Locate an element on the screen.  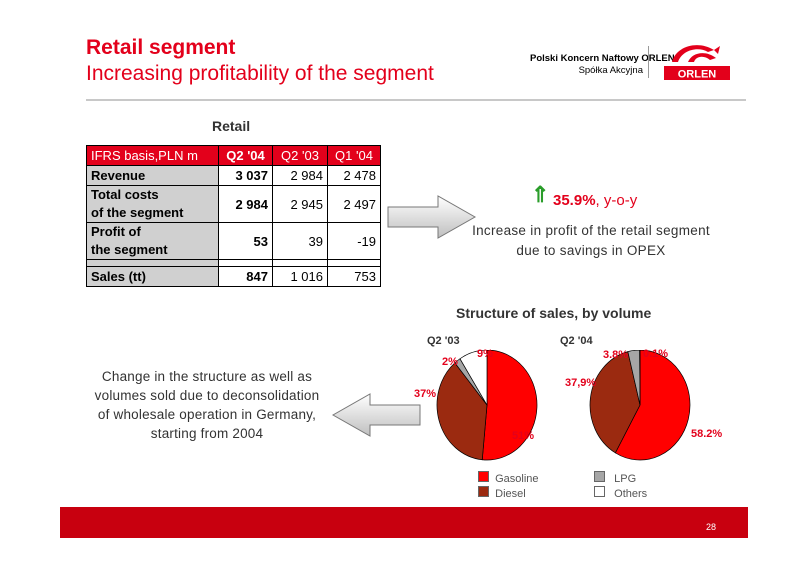
table-header-row: IFRS basis,PLN m Q2 '04 Q2 '03 Q1 '04 is located at coordinates (233, 155).